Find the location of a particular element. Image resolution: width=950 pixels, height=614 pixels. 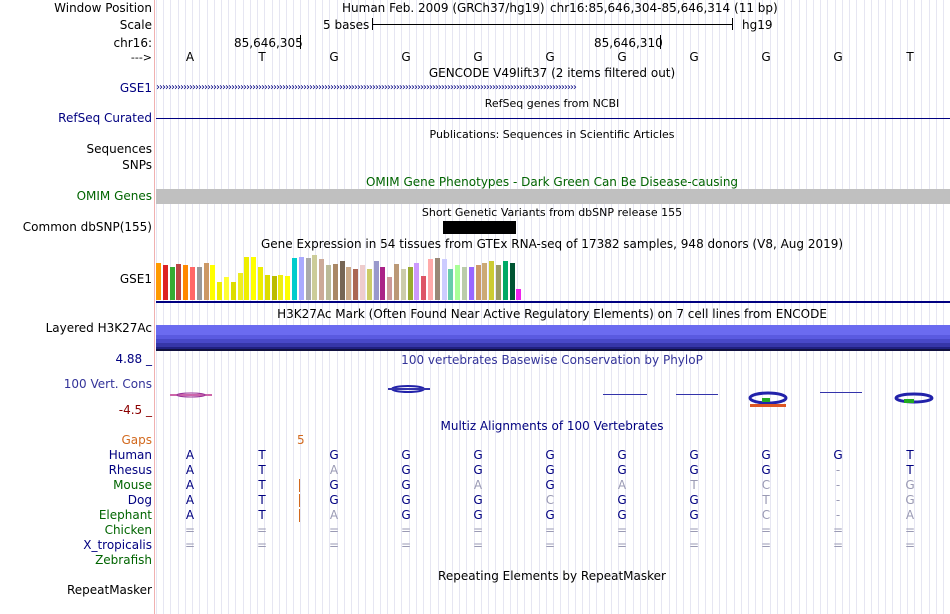

species-label: Chicken is located at coordinates (128, 530).